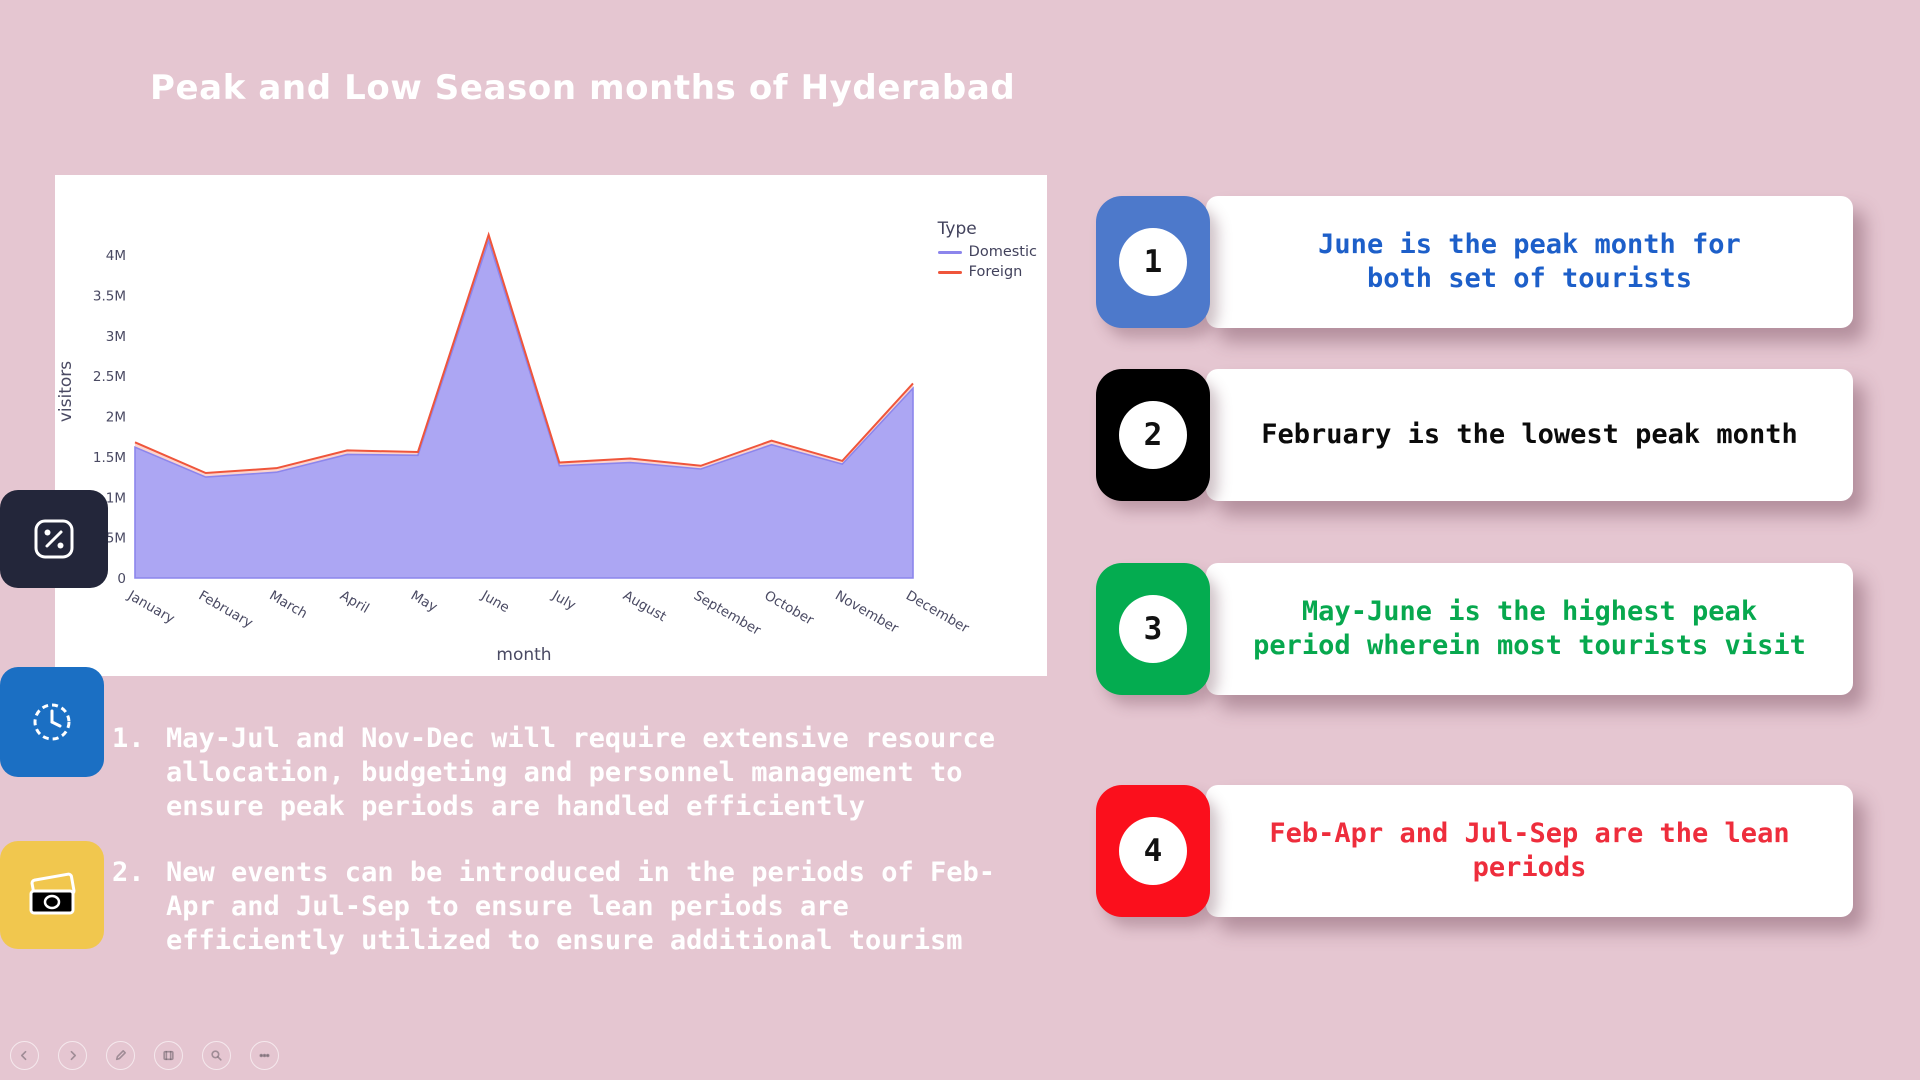  I want to click on svg-text: month, so click(523, 655).